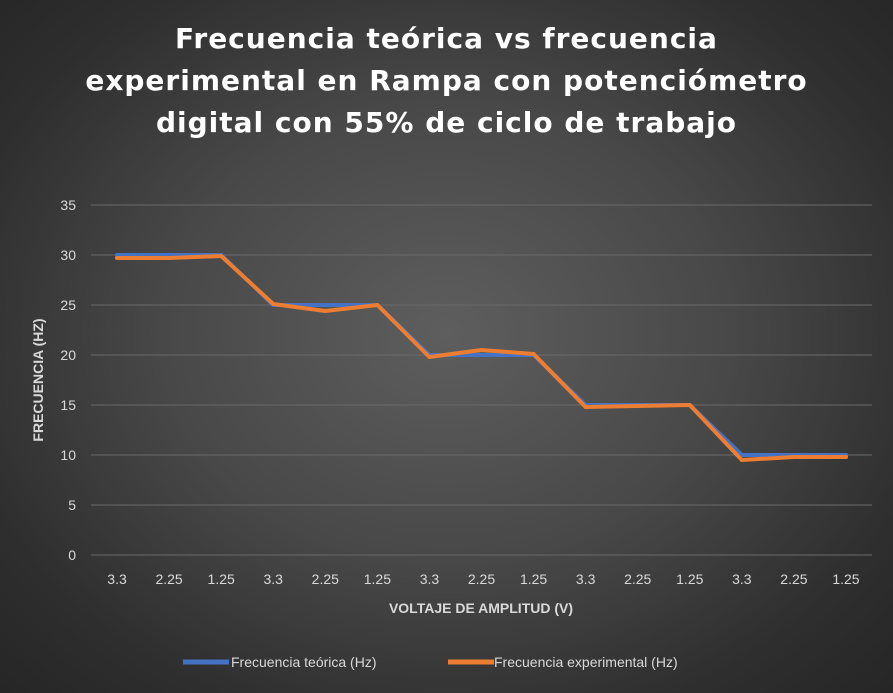 Image resolution: width=893 pixels, height=693 pixels. What do you see at coordinates (68, 205) in the screenshot?
I see `y-tick-label: 35` at bounding box center [68, 205].